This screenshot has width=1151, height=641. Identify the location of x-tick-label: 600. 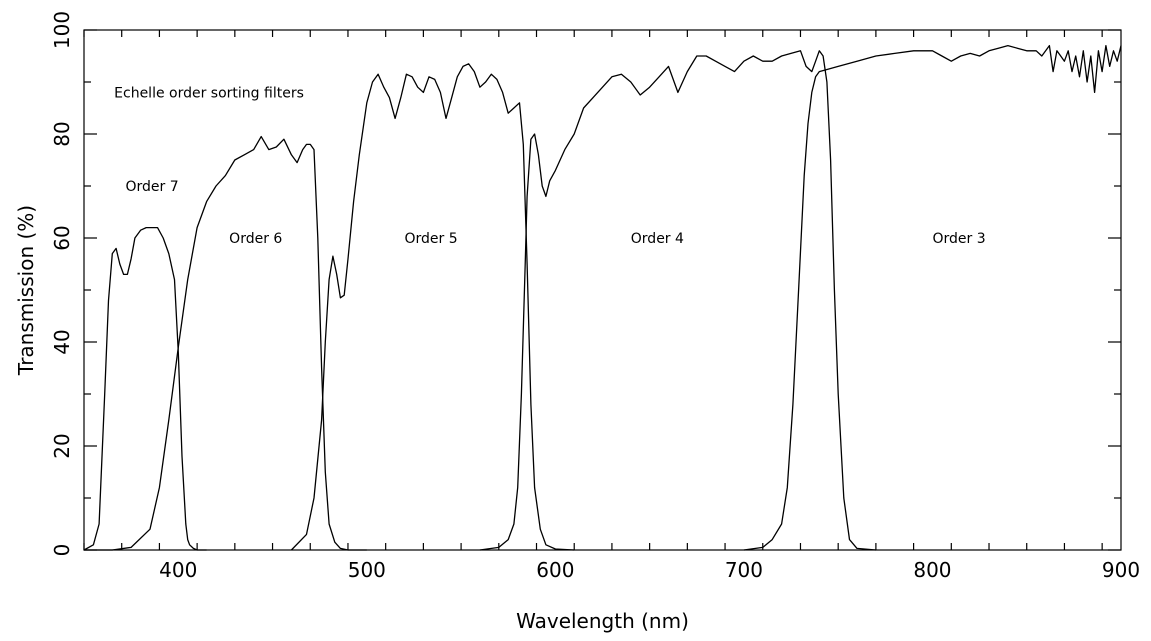
(555, 570).